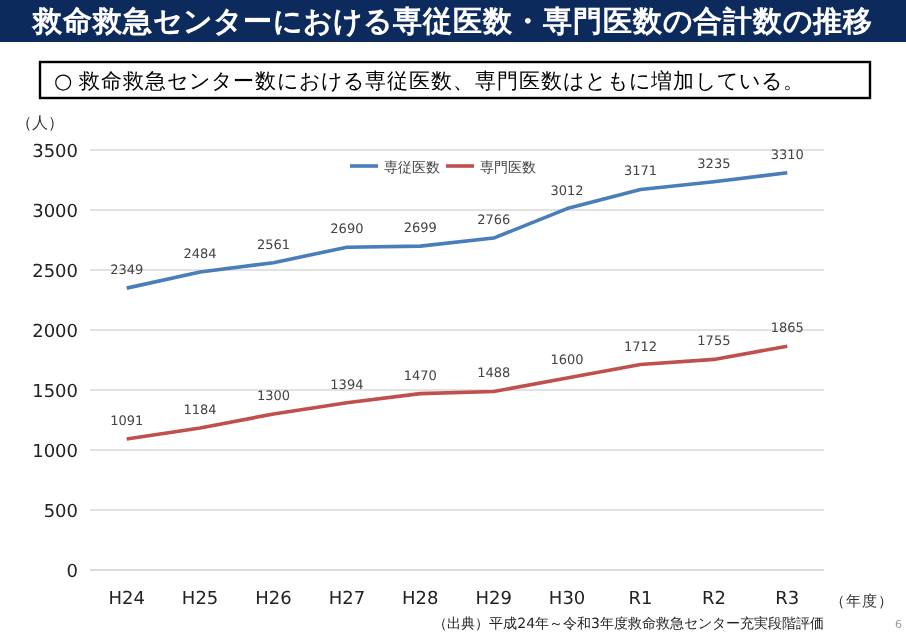 This screenshot has width=906, height=640. I want to click on x-tick-label: H30, so click(567, 600).